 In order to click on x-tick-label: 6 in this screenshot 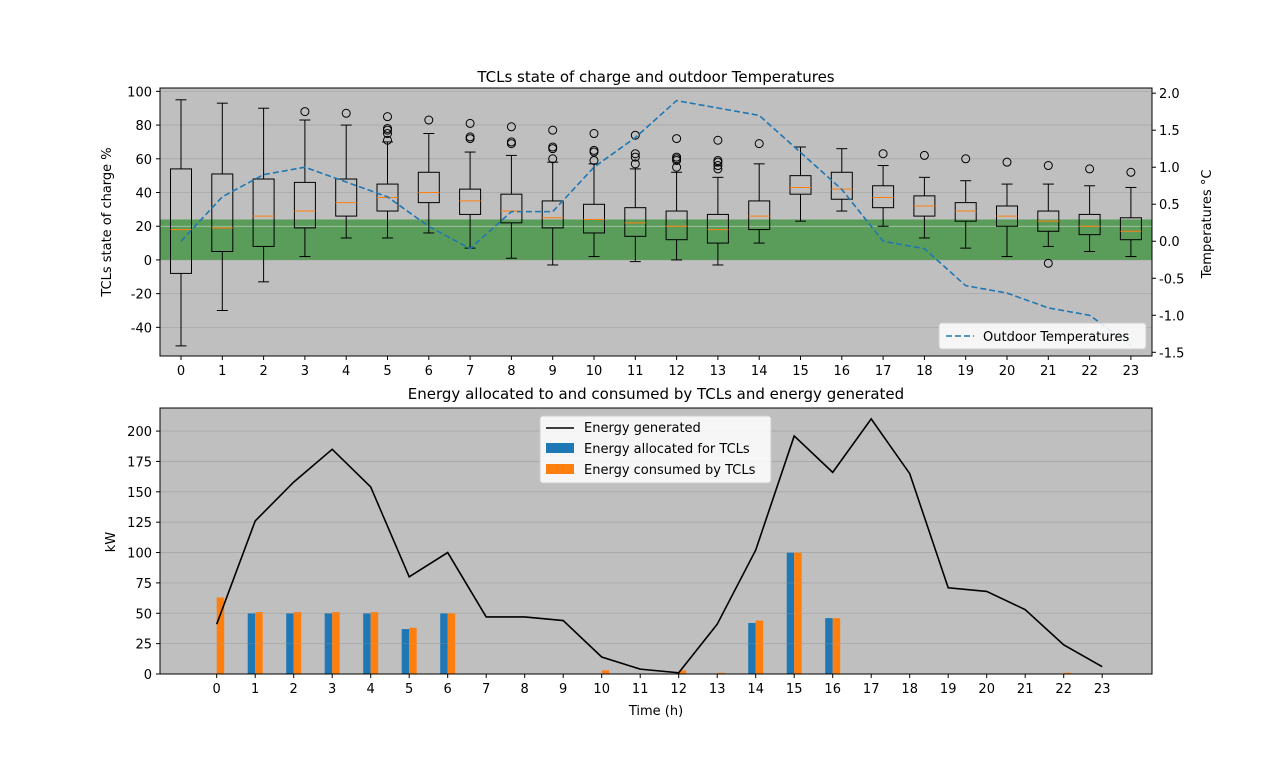, I will do `click(429, 371)`.